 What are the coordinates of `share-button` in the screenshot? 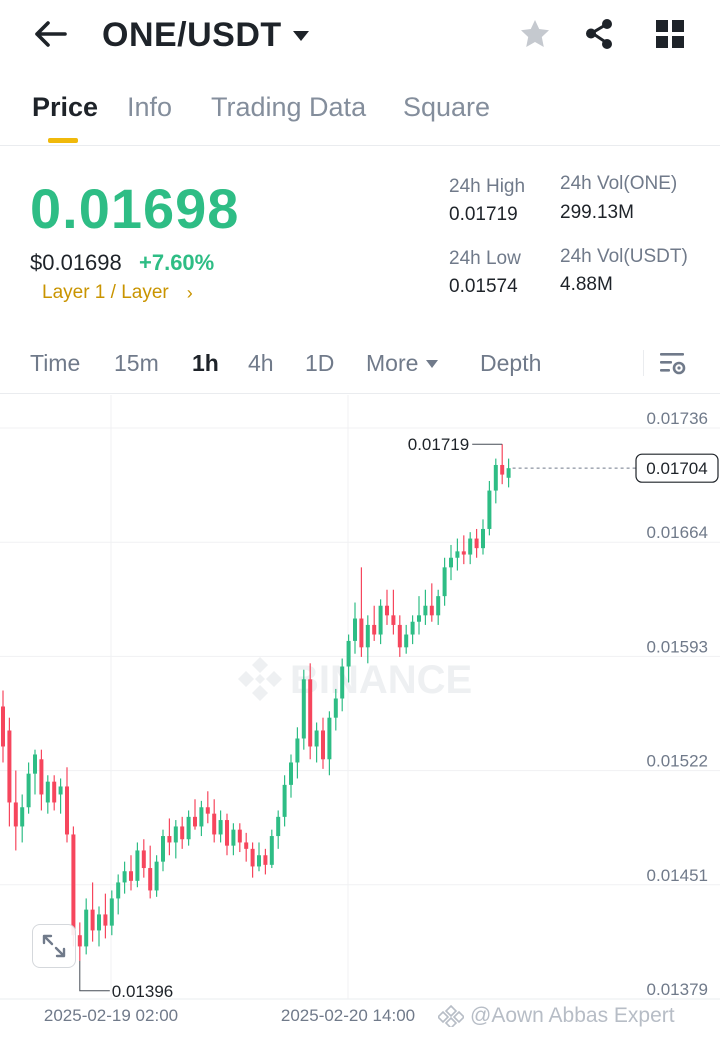 It's located at (599, 34).